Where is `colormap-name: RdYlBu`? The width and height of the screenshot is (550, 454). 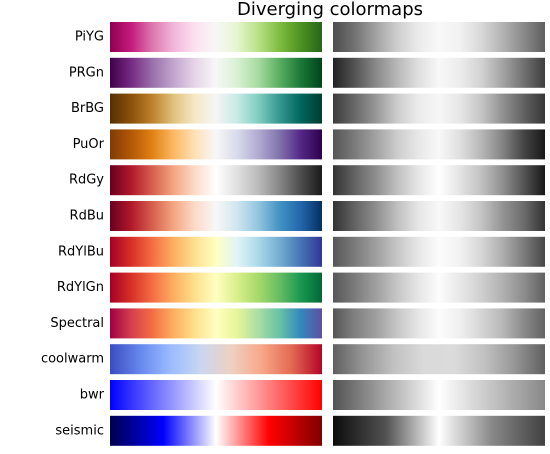 colormap-name: RdYlBu is located at coordinates (81, 251).